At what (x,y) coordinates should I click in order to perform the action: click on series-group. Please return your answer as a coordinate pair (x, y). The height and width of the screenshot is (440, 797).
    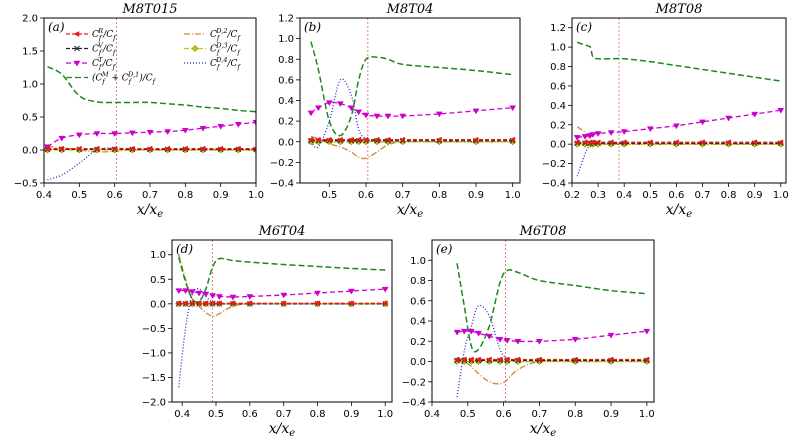
    Looking at the image, I should click on (412, 100).